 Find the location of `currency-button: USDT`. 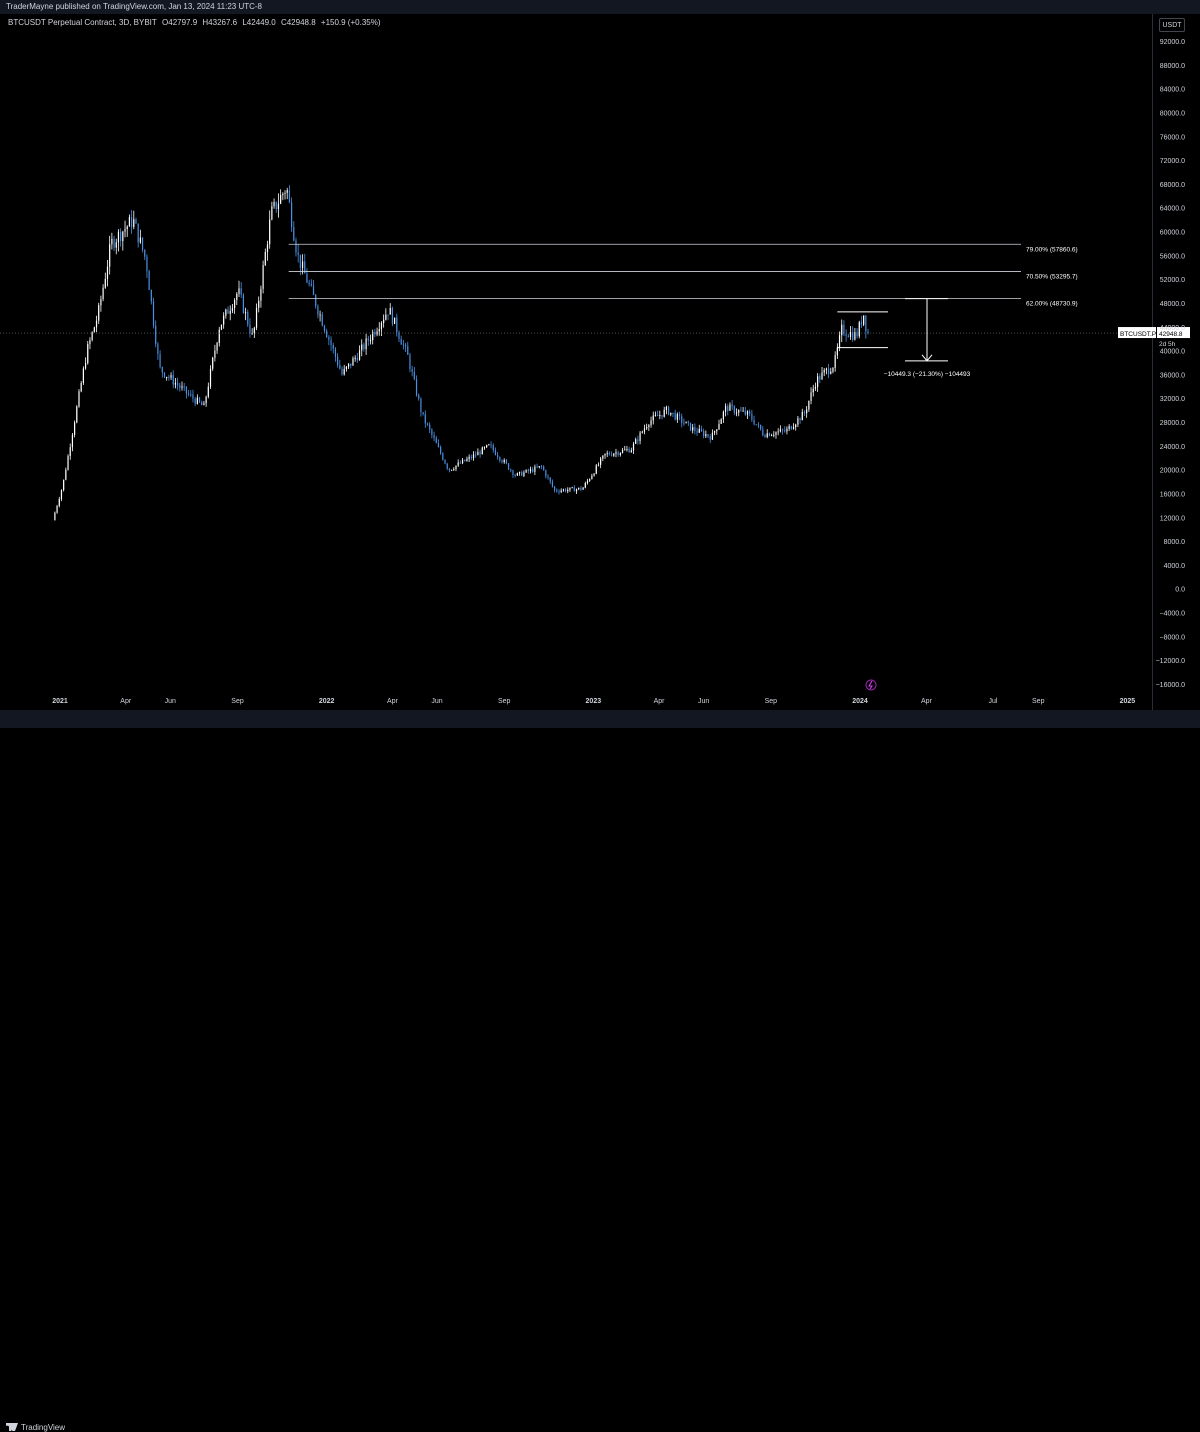

currency-button: USDT is located at coordinates (1172, 25).